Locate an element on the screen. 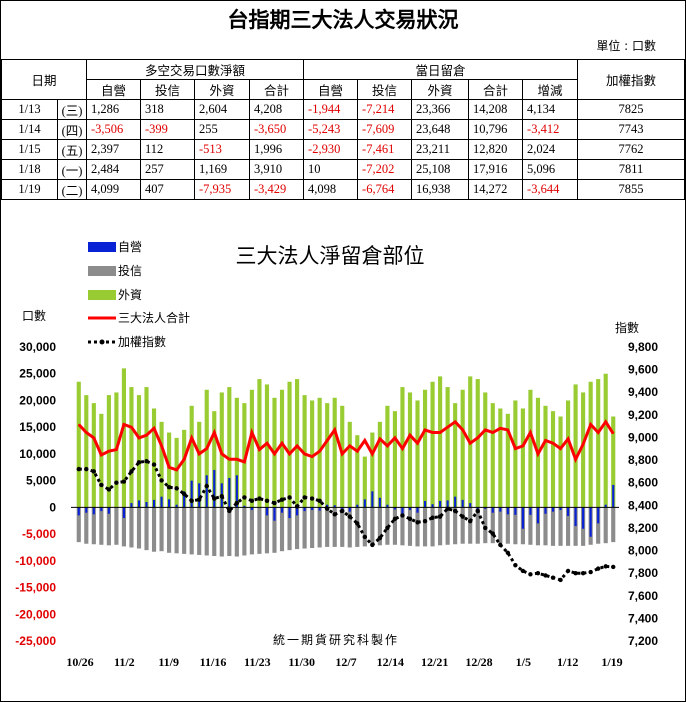 Image resolution: width=686 pixels, height=702 pixels. left-tick-label: -5,000 is located at coordinates (39, 534).